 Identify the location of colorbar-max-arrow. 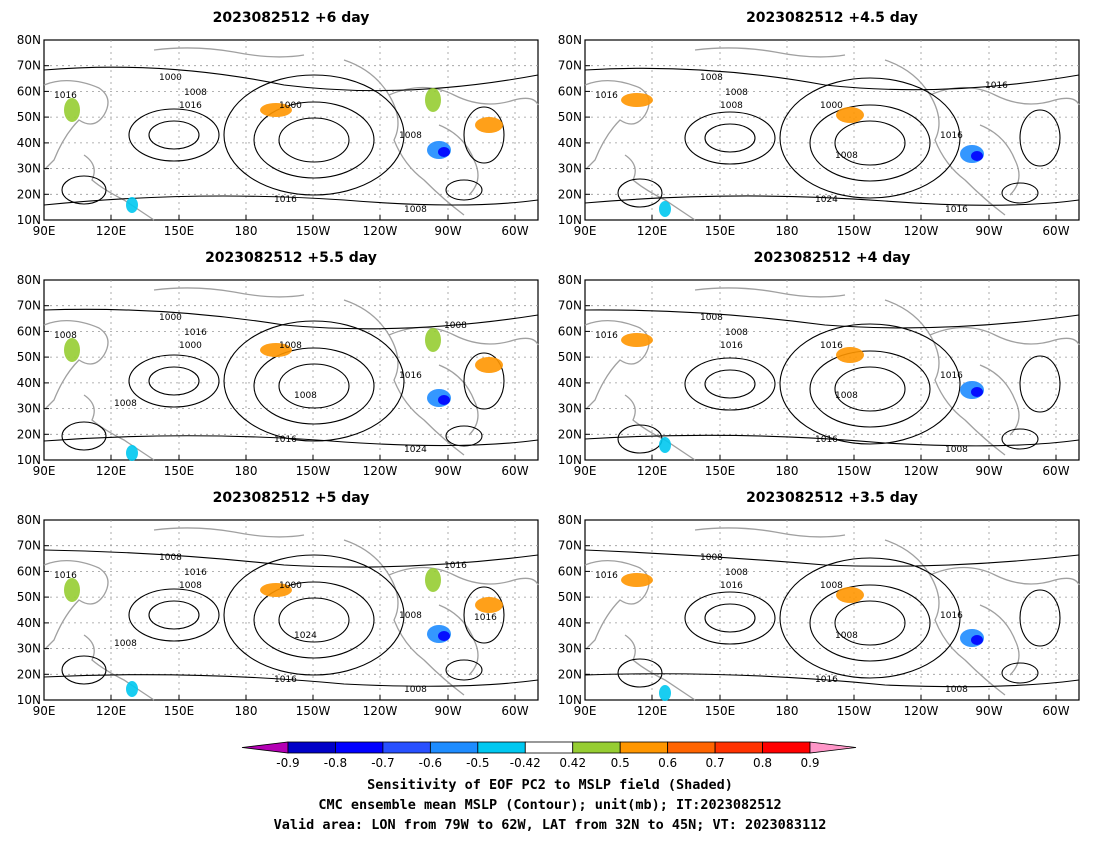
(833, 747).